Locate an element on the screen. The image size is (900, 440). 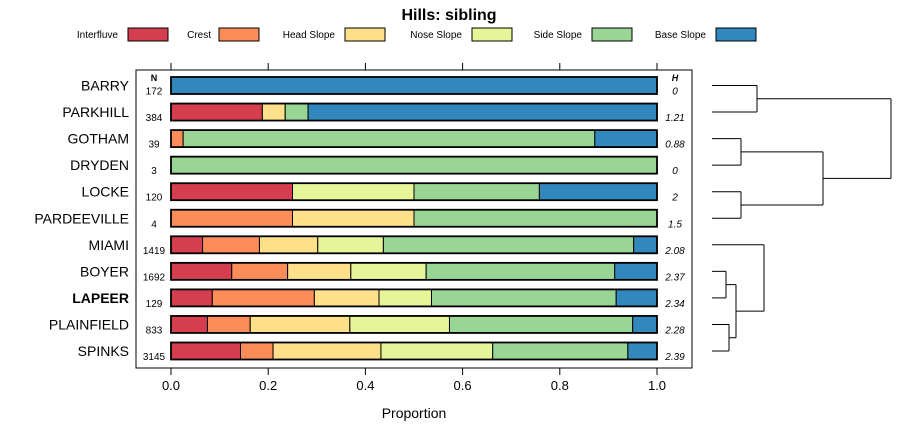
n-value: 1692 is located at coordinates (154, 277).